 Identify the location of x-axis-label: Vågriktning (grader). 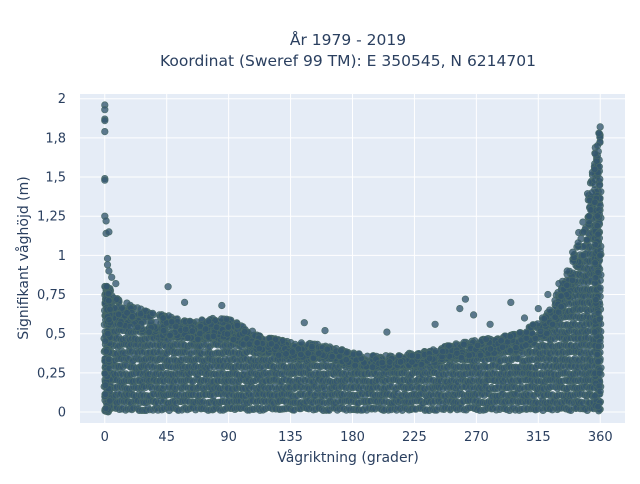
(348, 457).